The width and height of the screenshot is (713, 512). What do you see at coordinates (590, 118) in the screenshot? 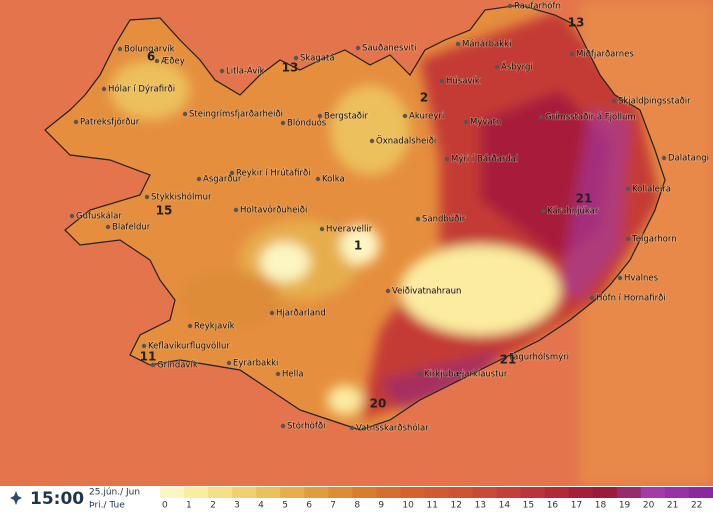
I see `place-label: Grímsstaðir á Fjöllum` at bounding box center [590, 118].